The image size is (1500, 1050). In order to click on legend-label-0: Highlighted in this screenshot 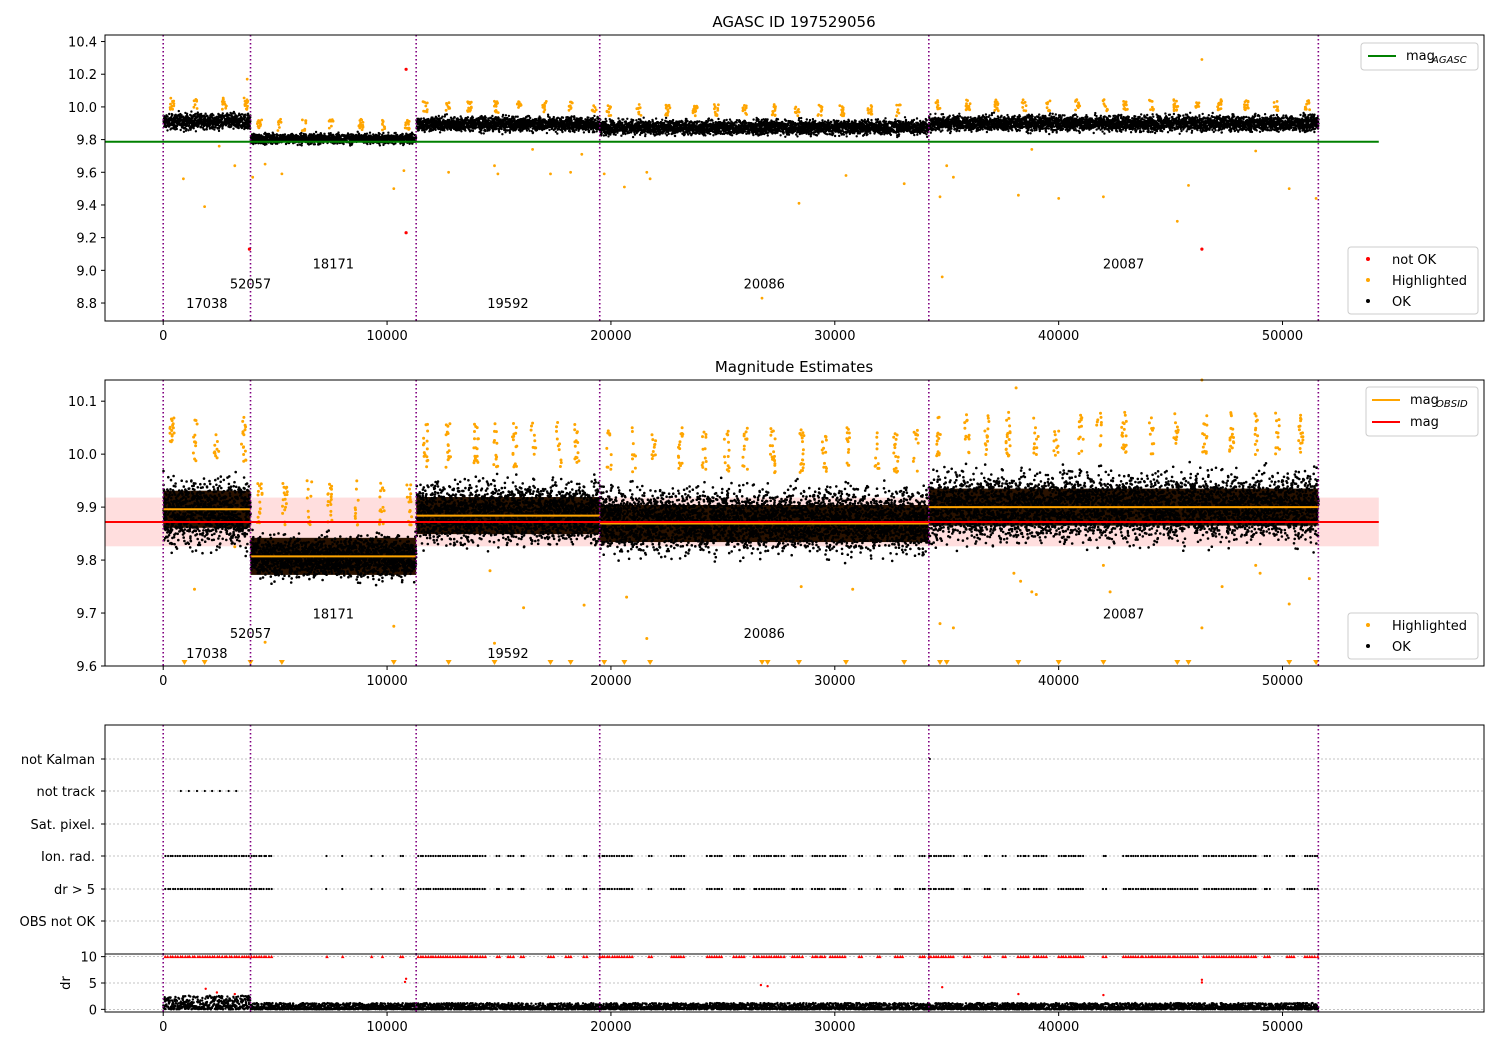, I will do `click(1429, 626)`.